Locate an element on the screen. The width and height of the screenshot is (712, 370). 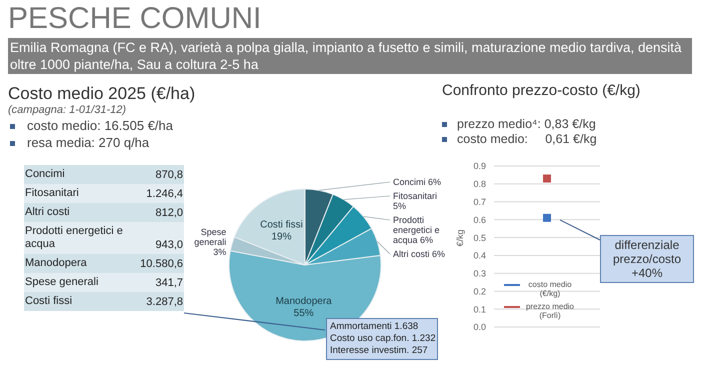
category-label: Costi fissi is located at coordinates (49, 301).